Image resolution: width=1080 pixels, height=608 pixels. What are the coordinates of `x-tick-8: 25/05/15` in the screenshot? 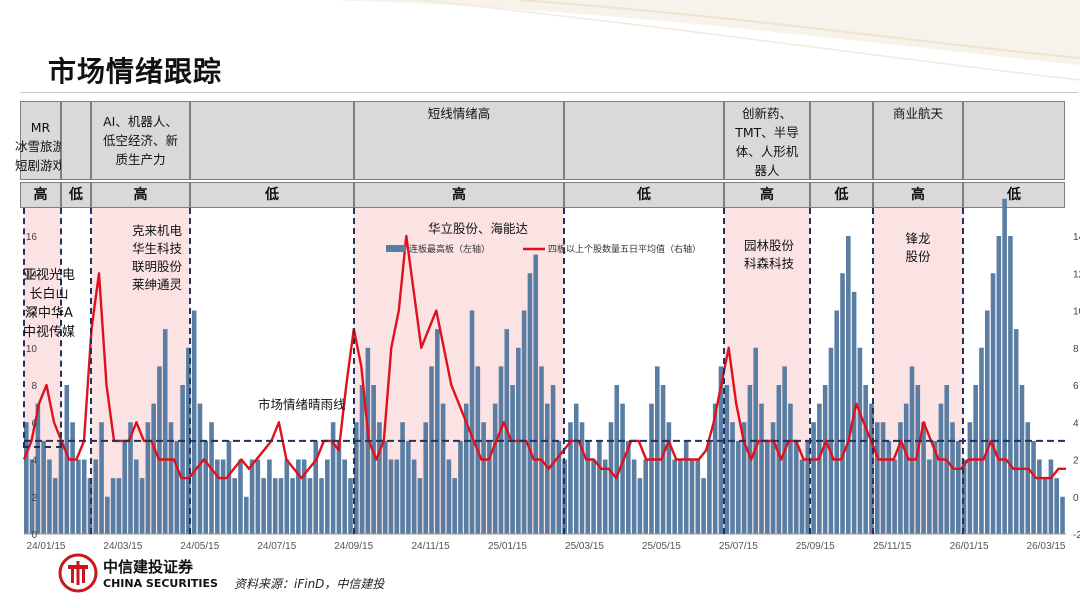 It's located at (661, 546).